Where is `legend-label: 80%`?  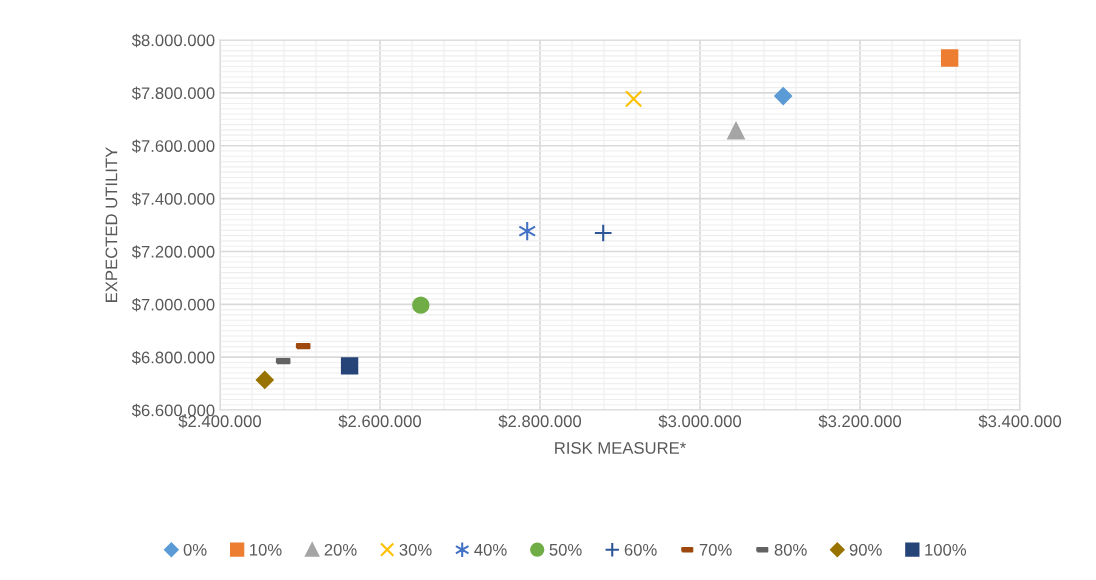 legend-label: 80% is located at coordinates (790, 549).